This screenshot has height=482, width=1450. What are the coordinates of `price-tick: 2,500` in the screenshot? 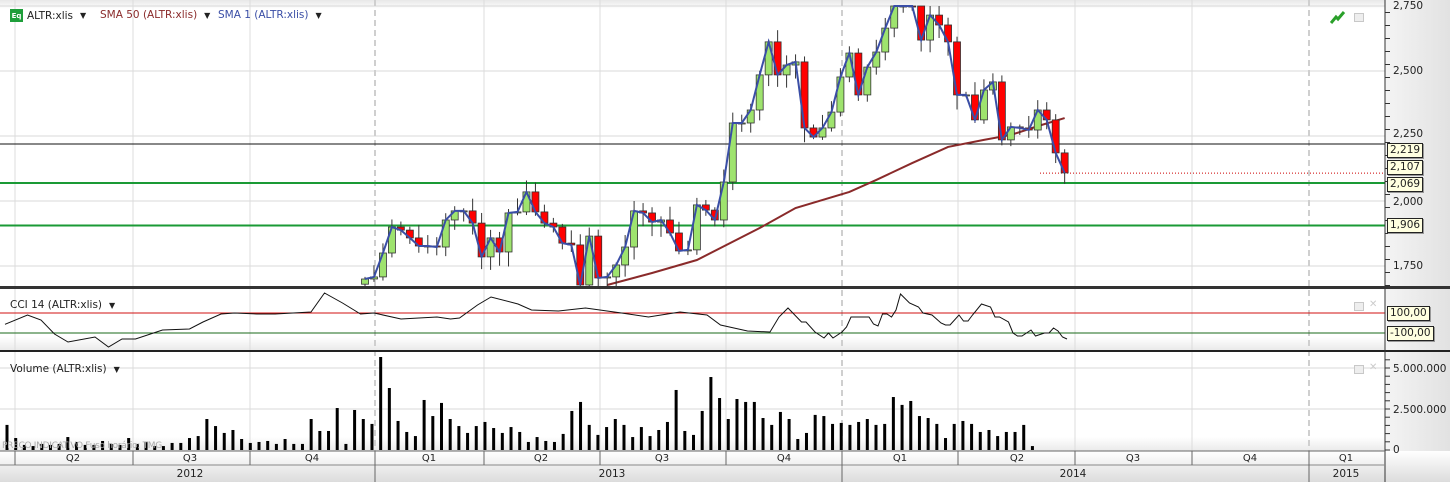 It's located at (1408, 71).